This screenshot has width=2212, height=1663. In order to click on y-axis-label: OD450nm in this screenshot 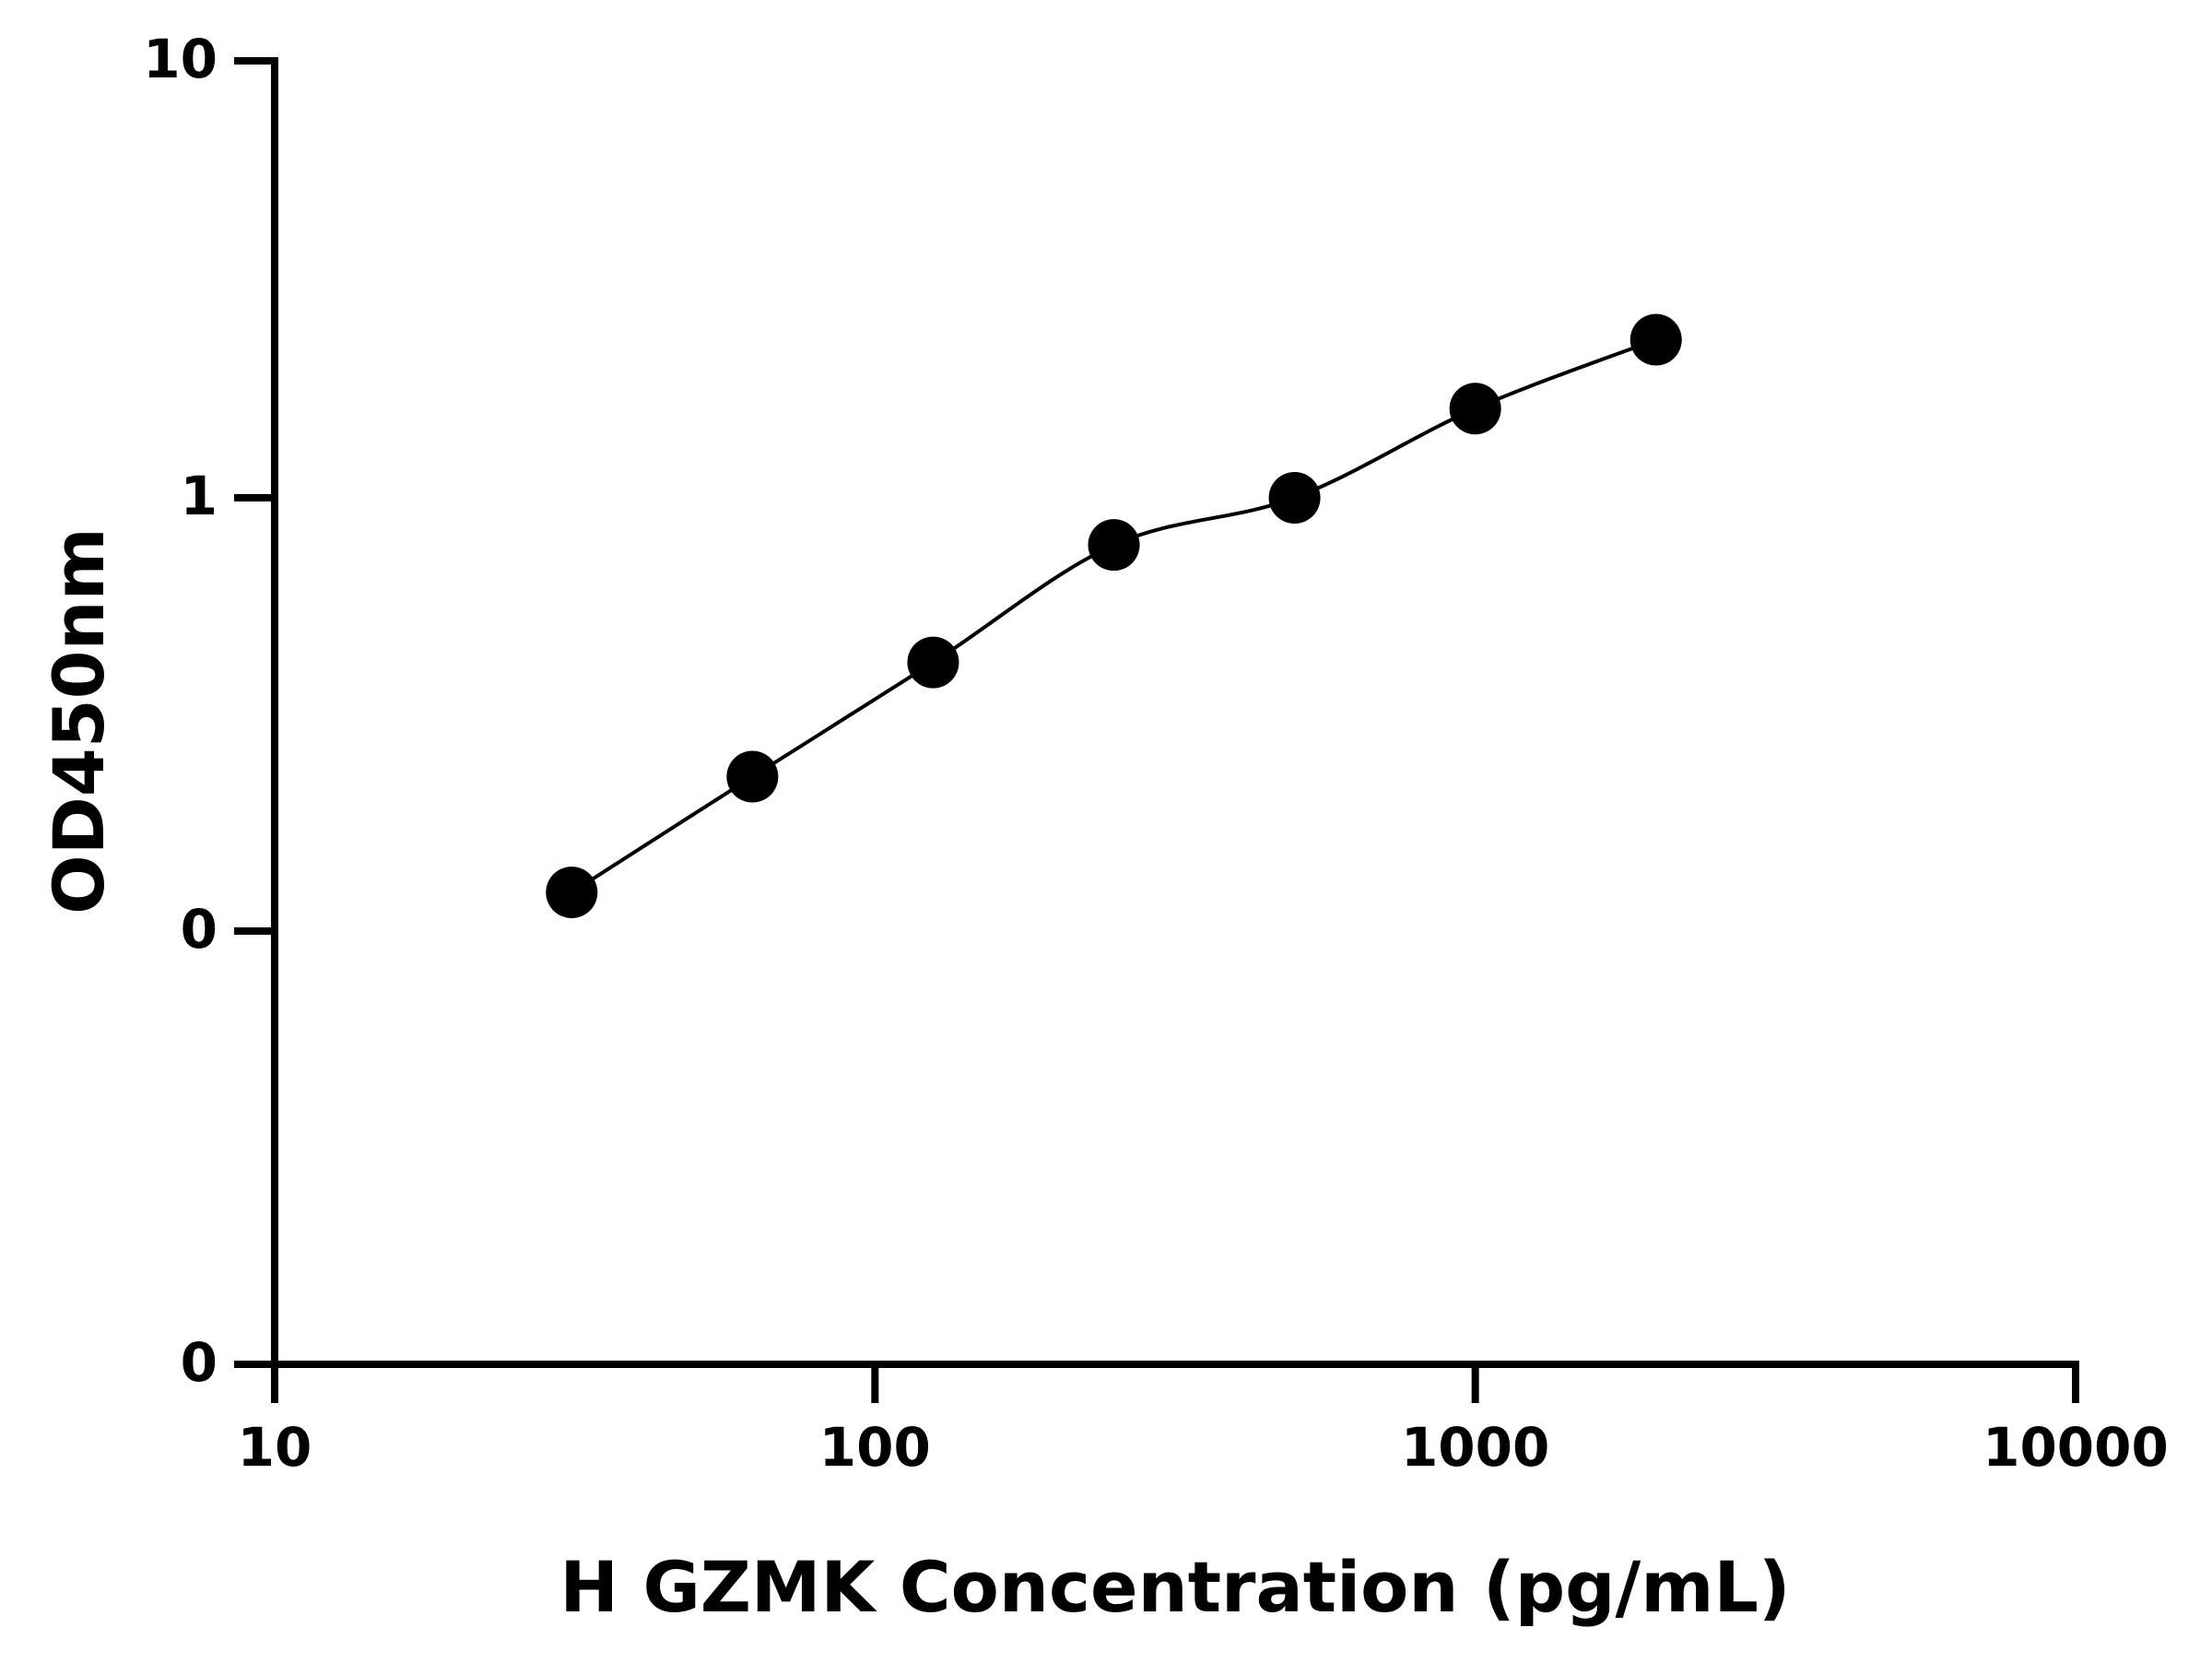, I will do `click(79, 720)`.